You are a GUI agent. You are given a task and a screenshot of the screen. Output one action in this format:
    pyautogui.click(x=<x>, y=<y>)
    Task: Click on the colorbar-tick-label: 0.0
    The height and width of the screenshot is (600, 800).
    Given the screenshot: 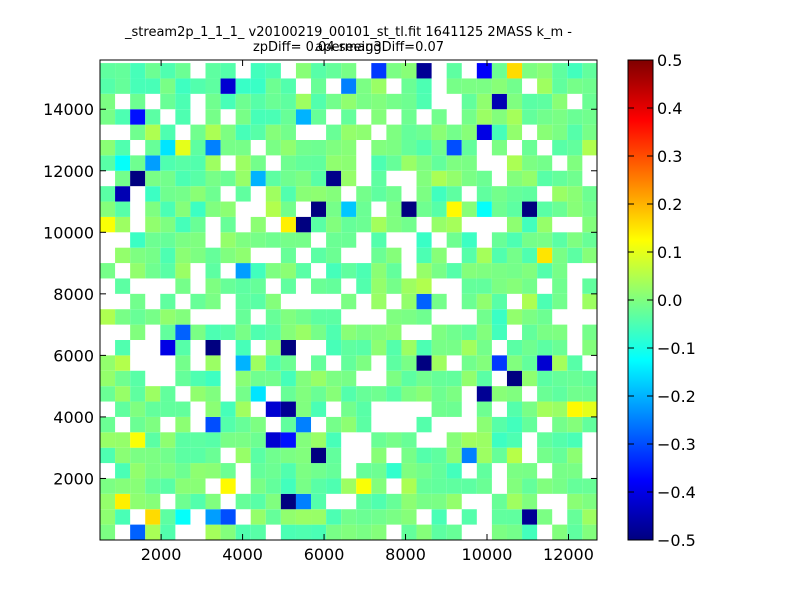 What is the action you would take?
    pyautogui.click(x=669, y=300)
    